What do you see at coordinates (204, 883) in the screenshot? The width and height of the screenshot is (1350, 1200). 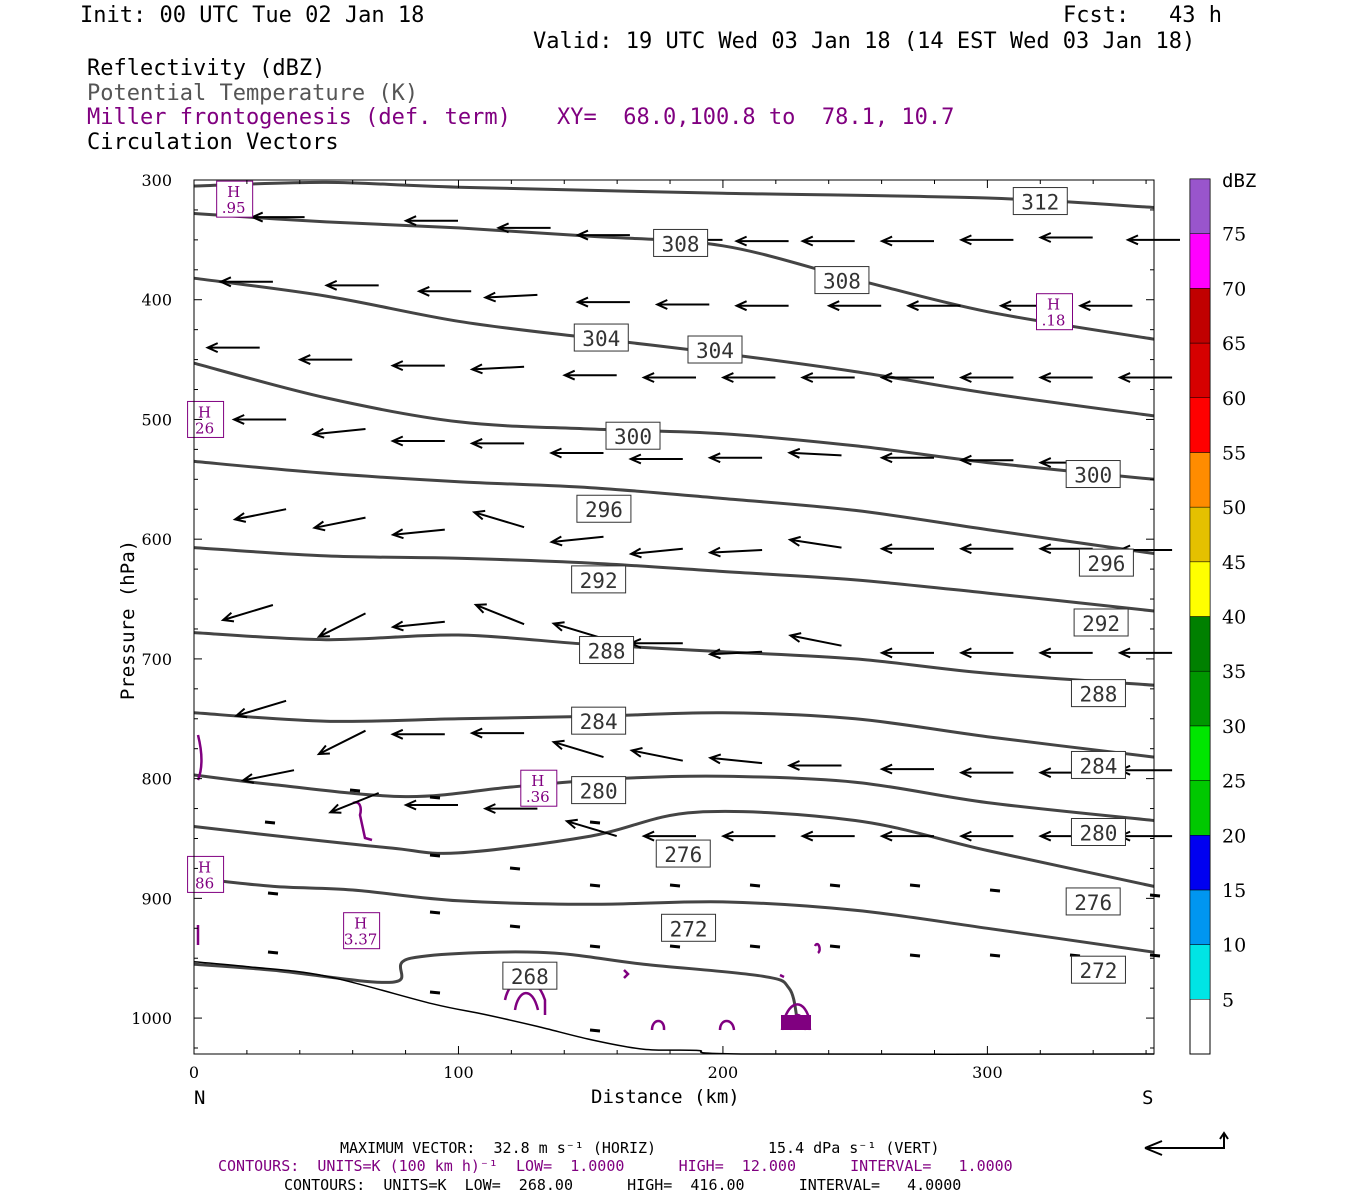 I see `front-max-value: 86` at bounding box center [204, 883].